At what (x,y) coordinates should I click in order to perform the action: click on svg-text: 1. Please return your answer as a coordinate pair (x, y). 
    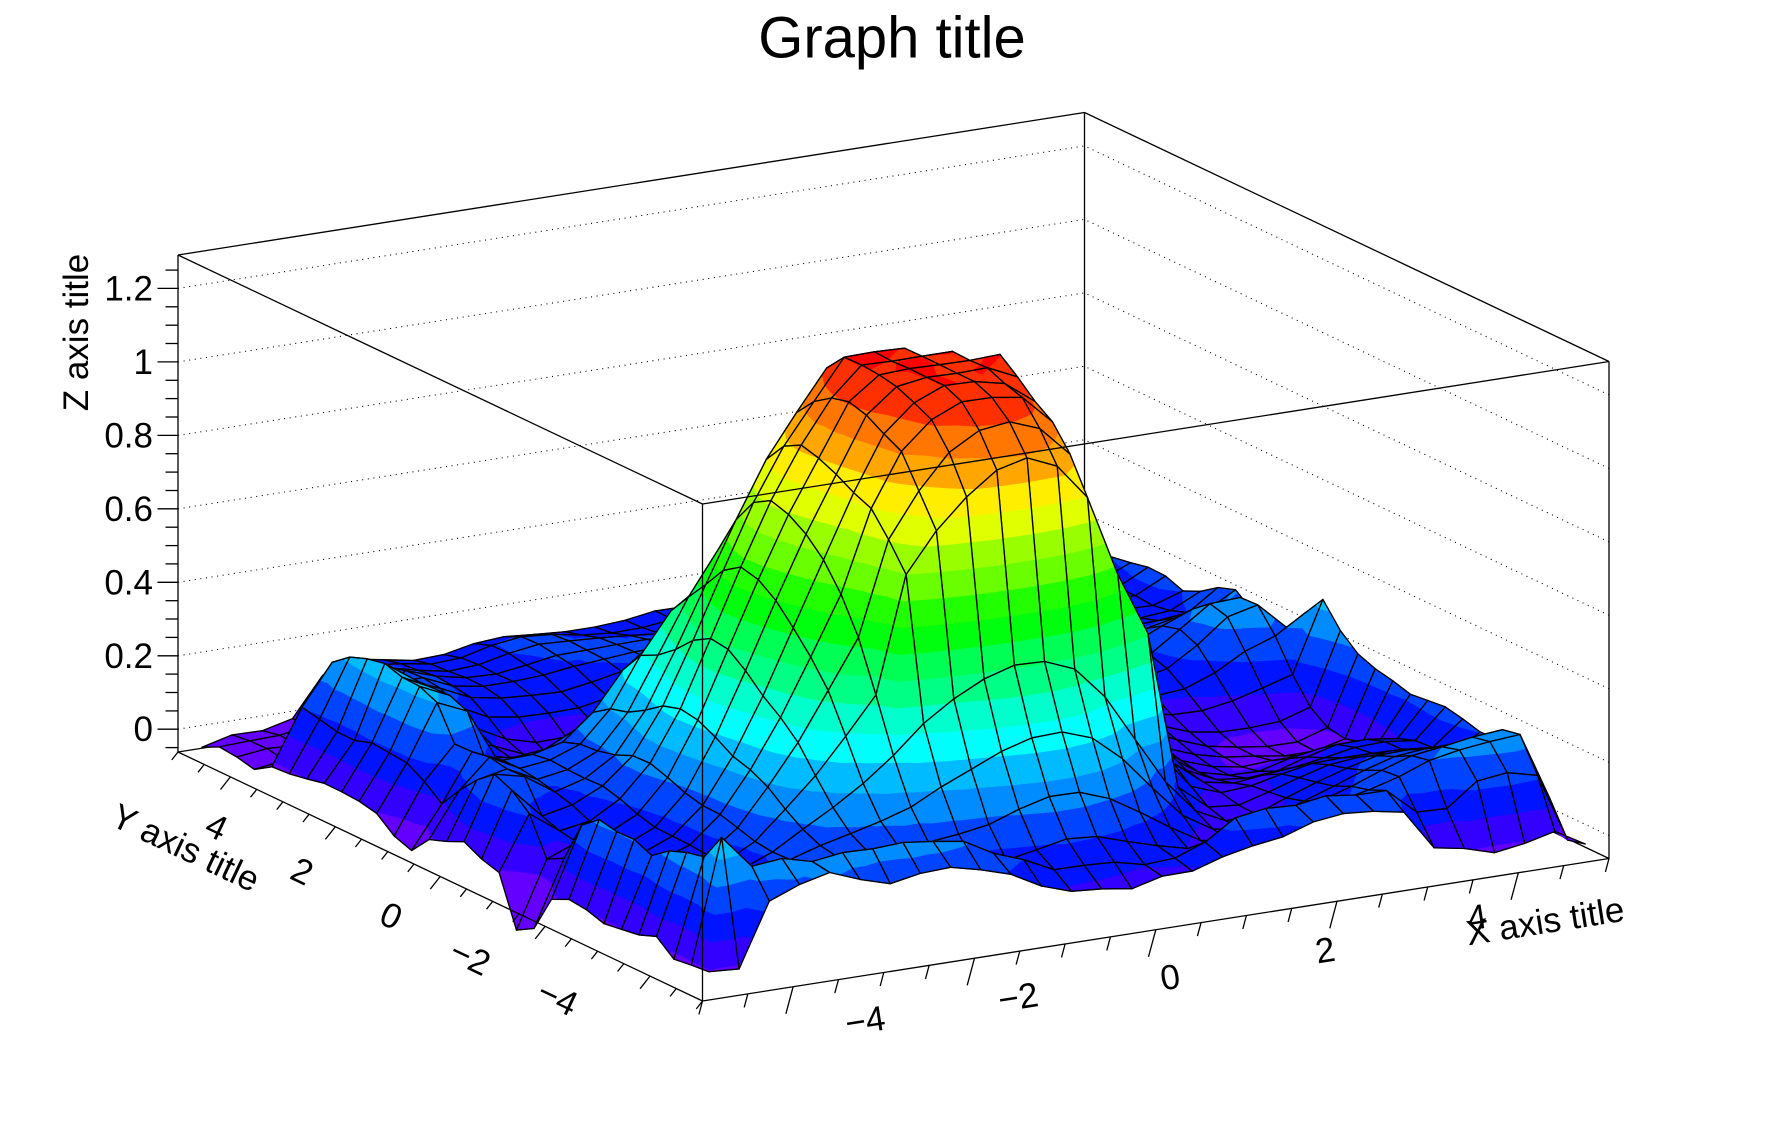
    Looking at the image, I should click on (143, 362).